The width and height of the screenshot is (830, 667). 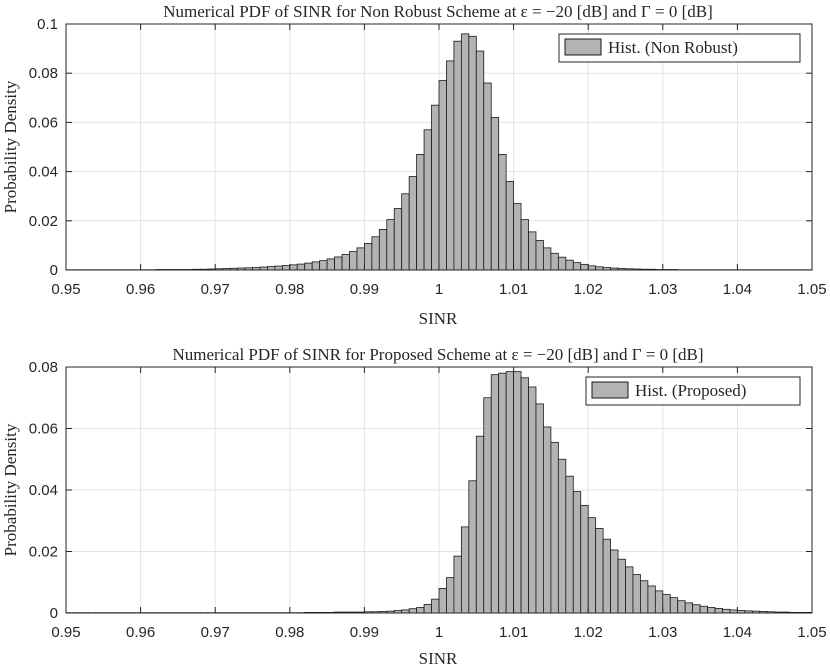 I want to click on chart-bottom-x-tick-label: 1.02, so click(x=588, y=632).